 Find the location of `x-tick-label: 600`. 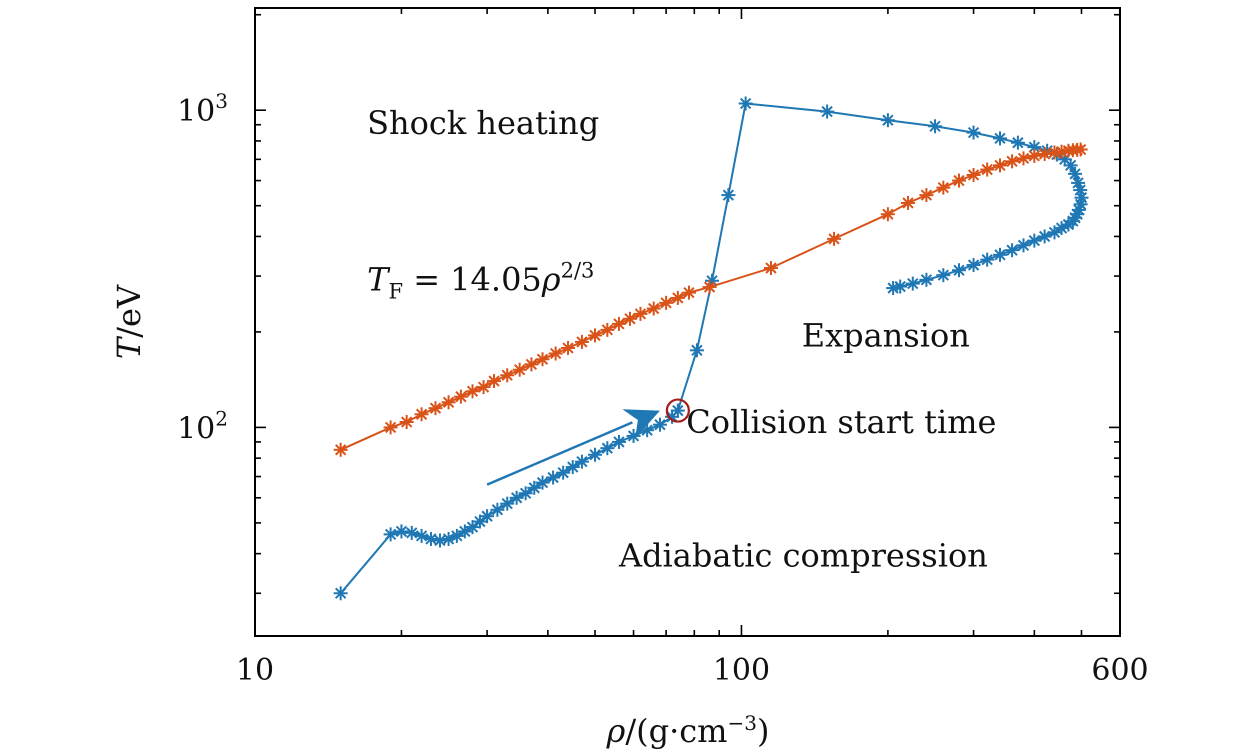

x-tick-label: 600 is located at coordinates (1119, 670).